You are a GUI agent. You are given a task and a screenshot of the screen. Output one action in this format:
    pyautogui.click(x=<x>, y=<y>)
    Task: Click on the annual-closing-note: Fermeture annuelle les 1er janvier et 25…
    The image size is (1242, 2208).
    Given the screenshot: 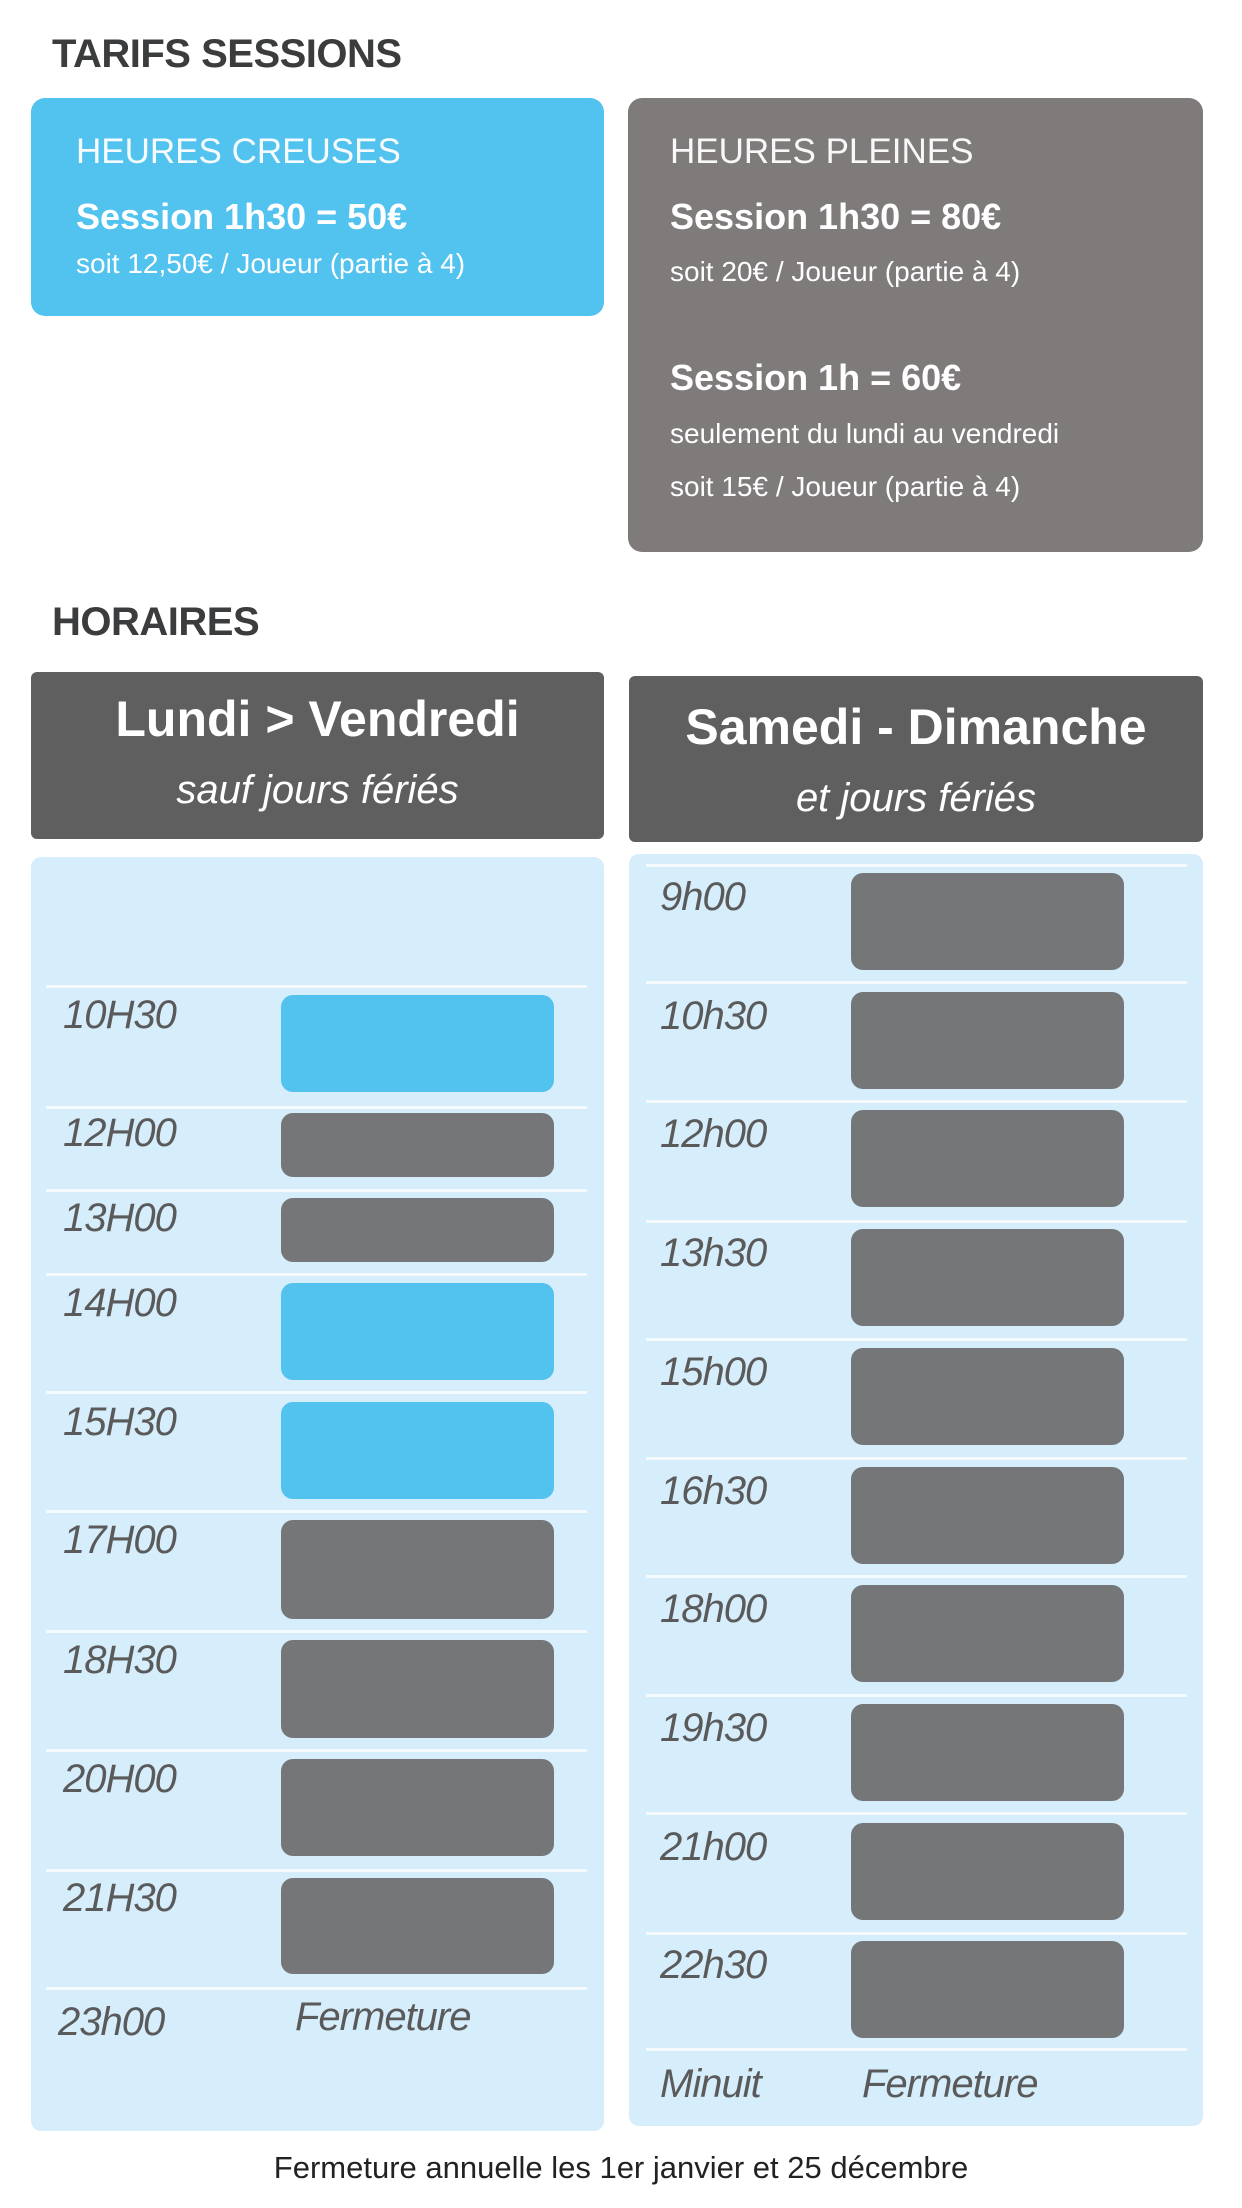 What is the action you would take?
    pyautogui.click(x=621, y=2167)
    